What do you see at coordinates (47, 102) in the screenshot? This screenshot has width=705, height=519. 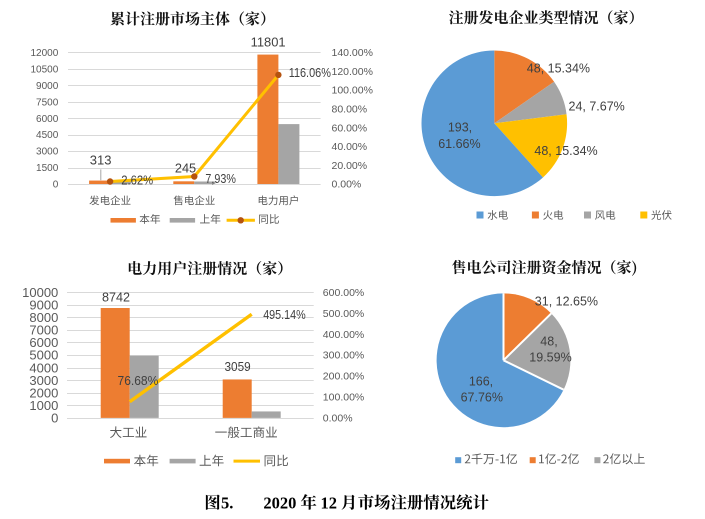 I see `svg-text: 7500` at bounding box center [47, 102].